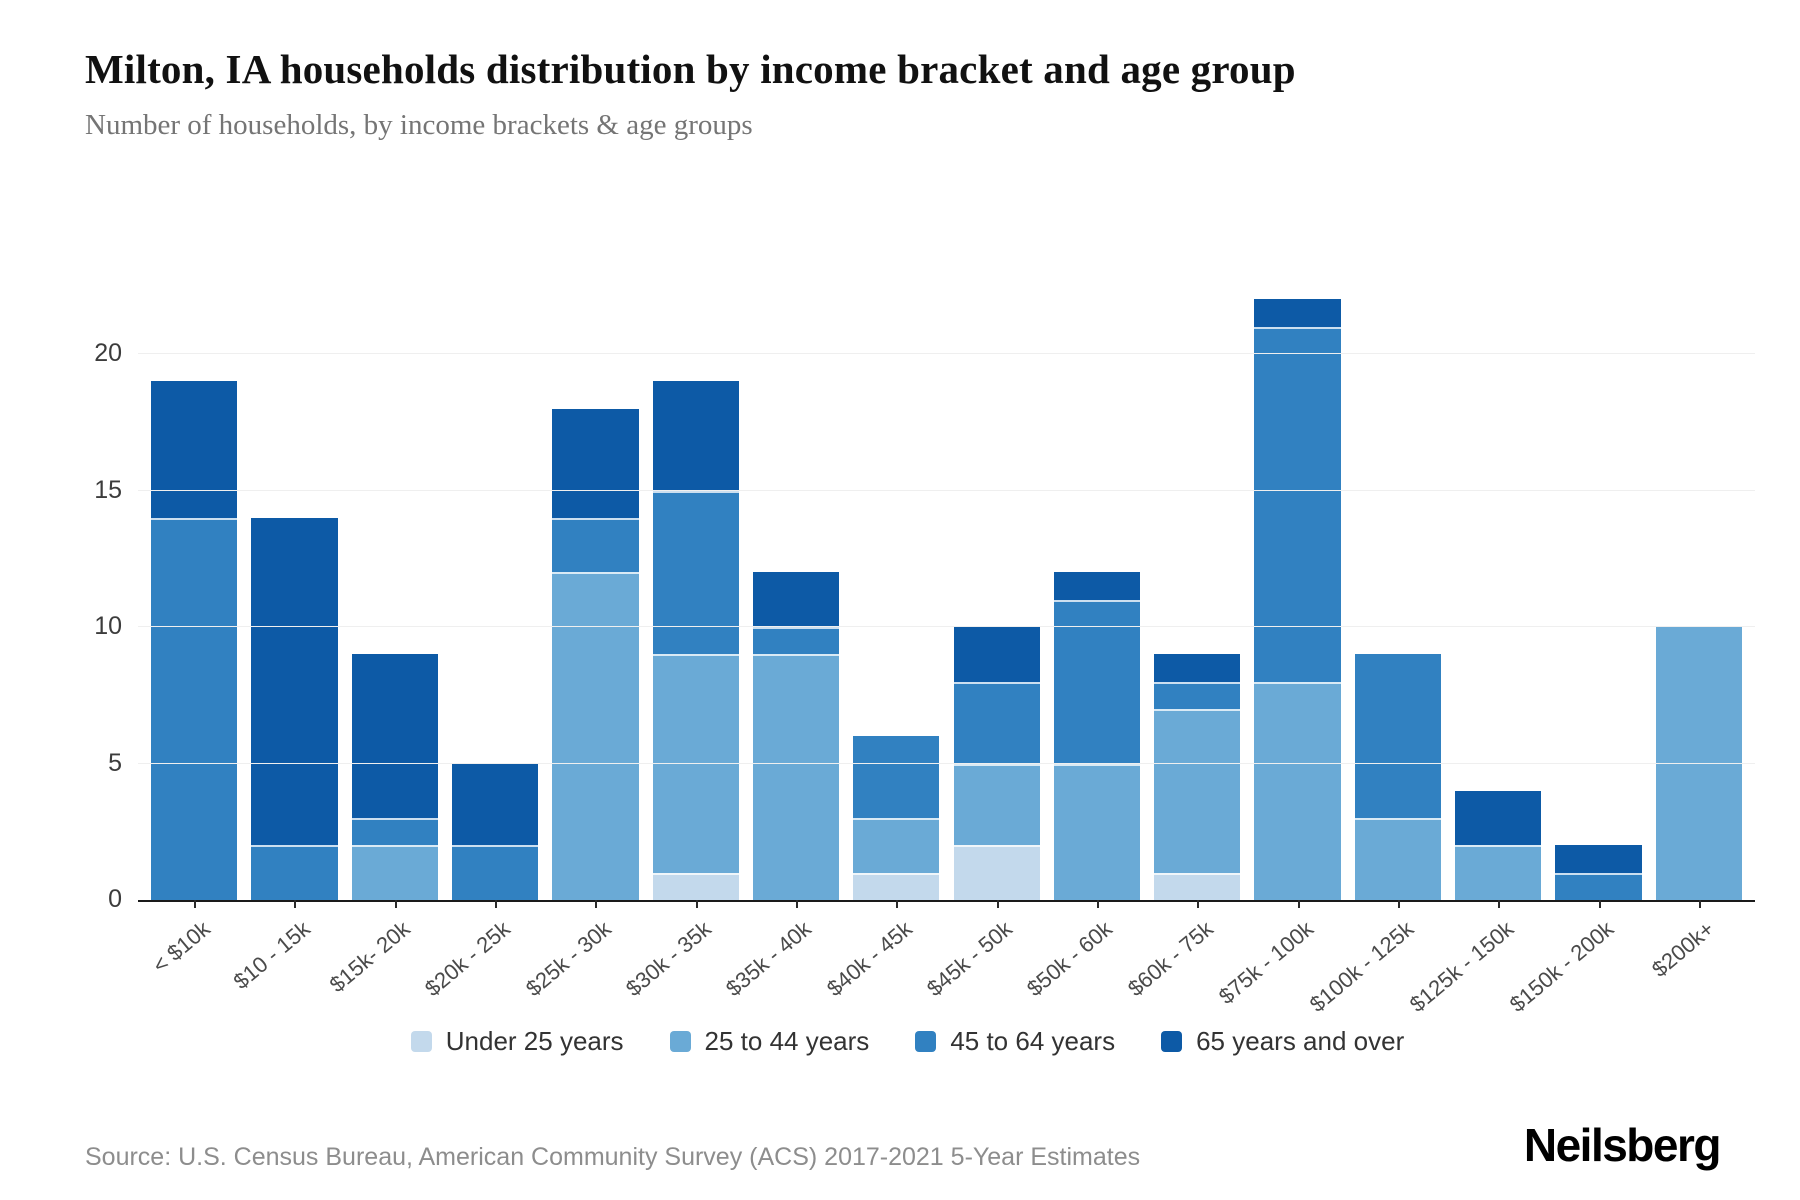  What do you see at coordinates (115, 762) in the screenshot?
I see `y-tick-label-5: 5` at bounding box center [115, 762].